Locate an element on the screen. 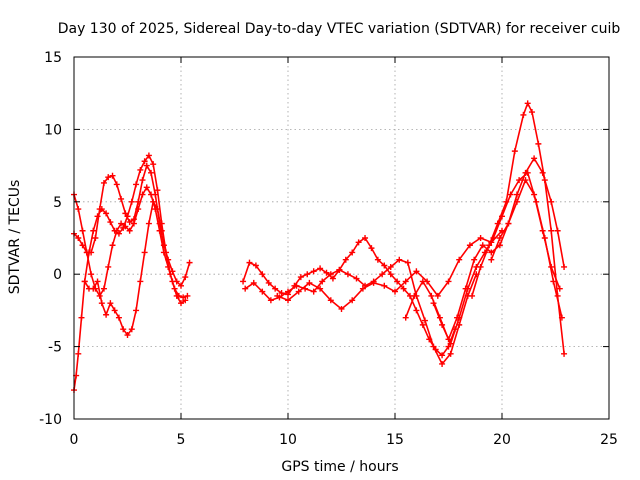 The width and height of the screenshot is (640, 480). y-axis-label: SDTVAR / TECUs is located at coordinates (15, 237).